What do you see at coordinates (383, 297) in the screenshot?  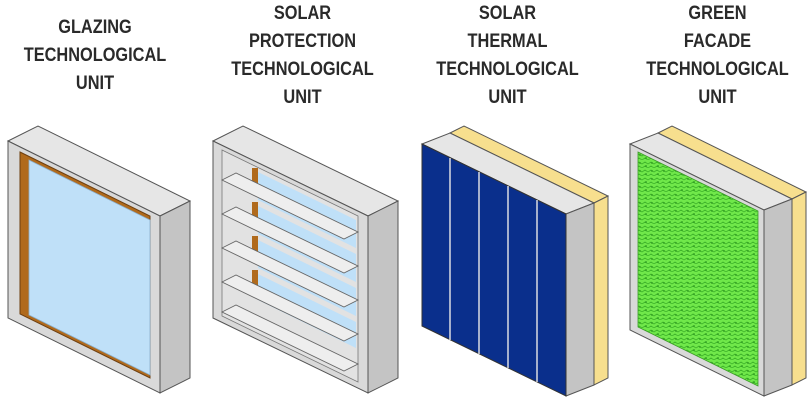 I see `shading-box-side` at bounding box center [383, 297].